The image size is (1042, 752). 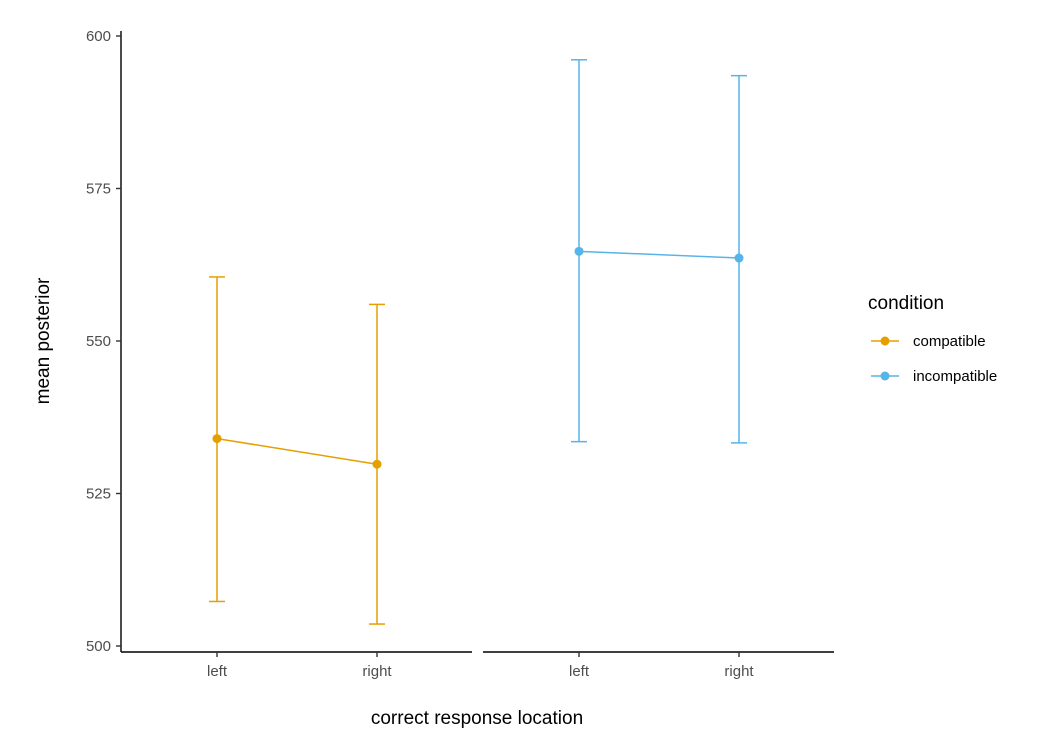 I want to click on series-compatible, so click(x=297, y=450).